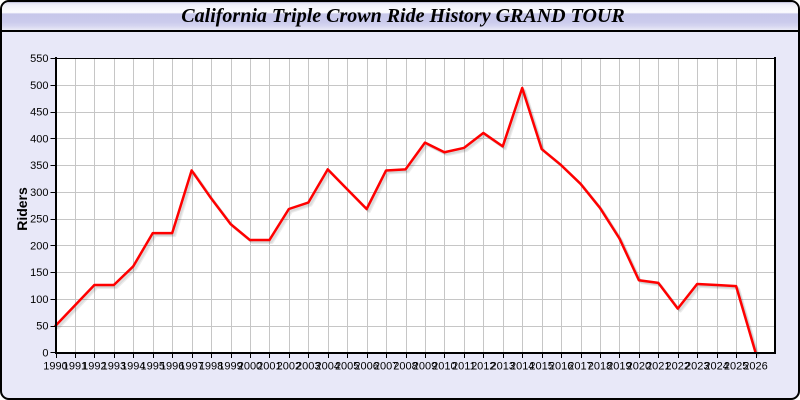 This screenshot has width=800, height=400. What do you see at coordinates (55, 367) in the screenshot?
I see `svg-text: 1990` at bounding box center [55, 367].